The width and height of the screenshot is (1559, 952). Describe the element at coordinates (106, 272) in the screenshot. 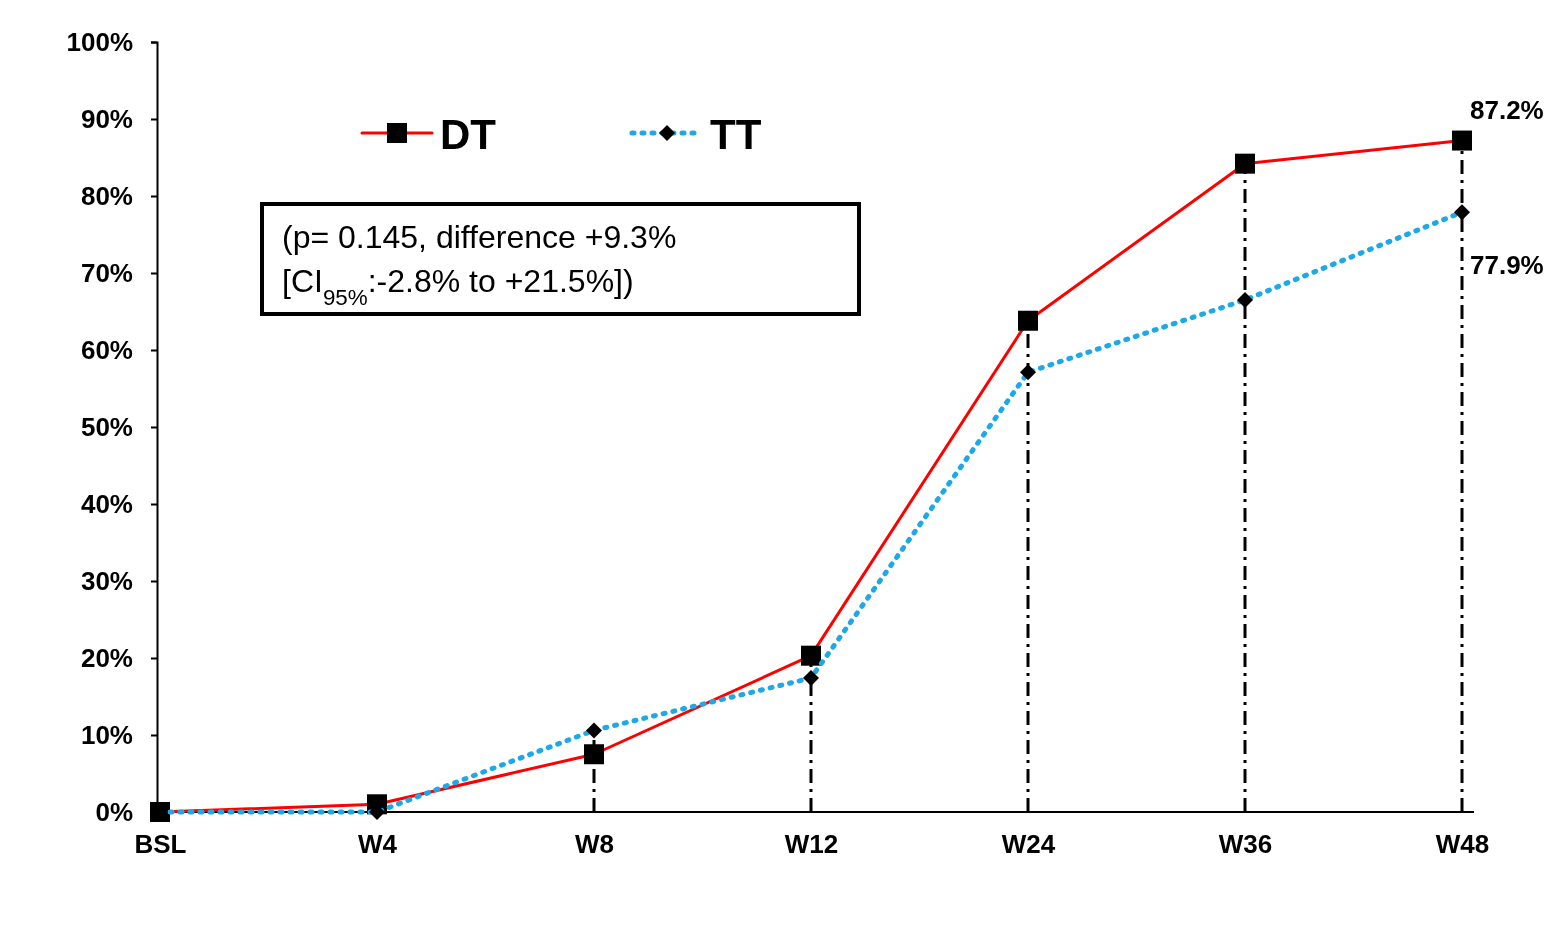

I see `y-tick-label: 70%` at that location.